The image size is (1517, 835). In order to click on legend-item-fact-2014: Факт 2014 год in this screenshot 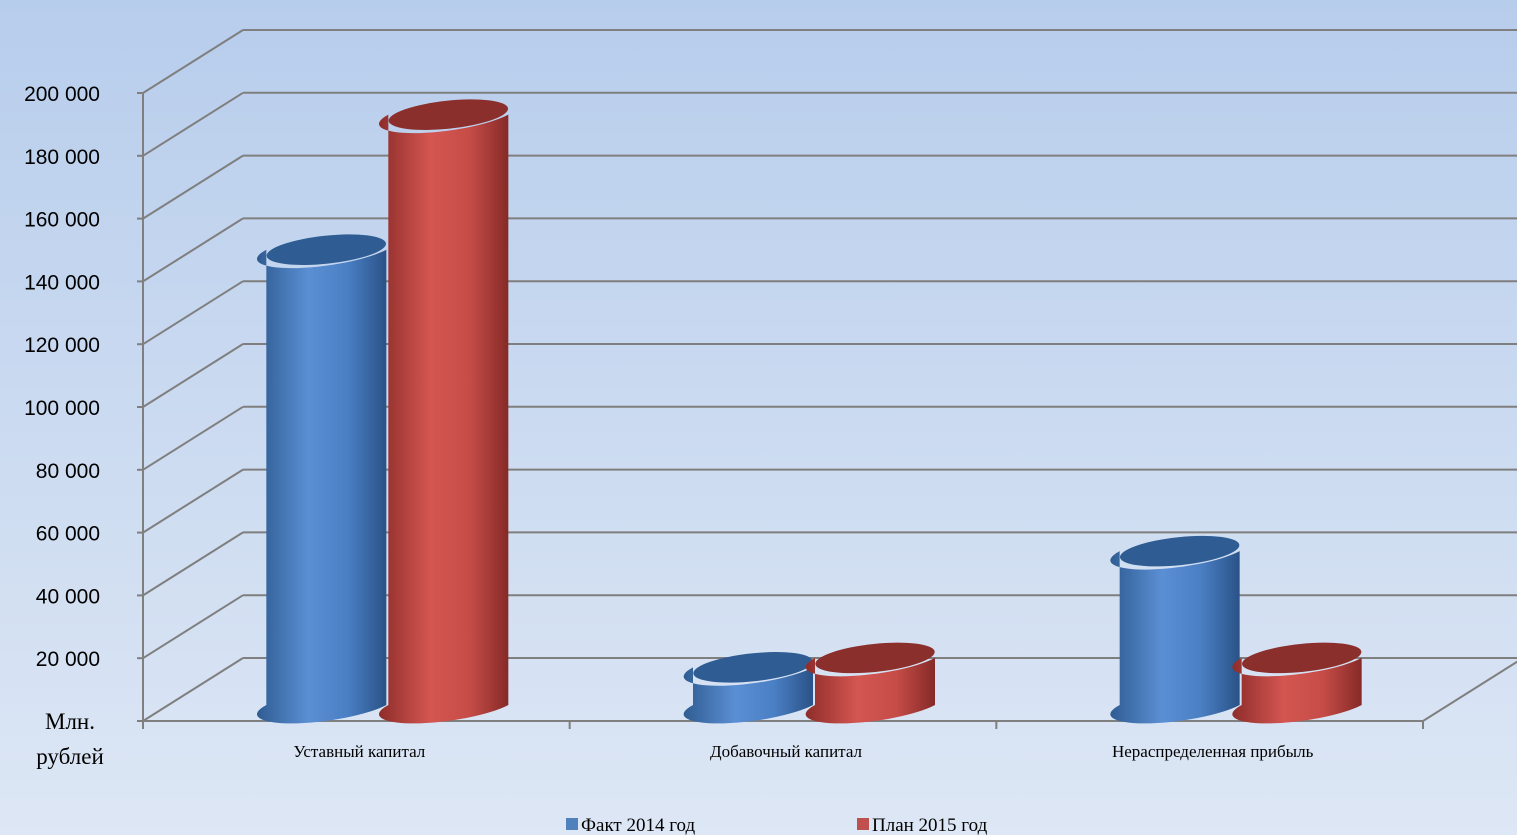, I will do `click(631, 825)`.